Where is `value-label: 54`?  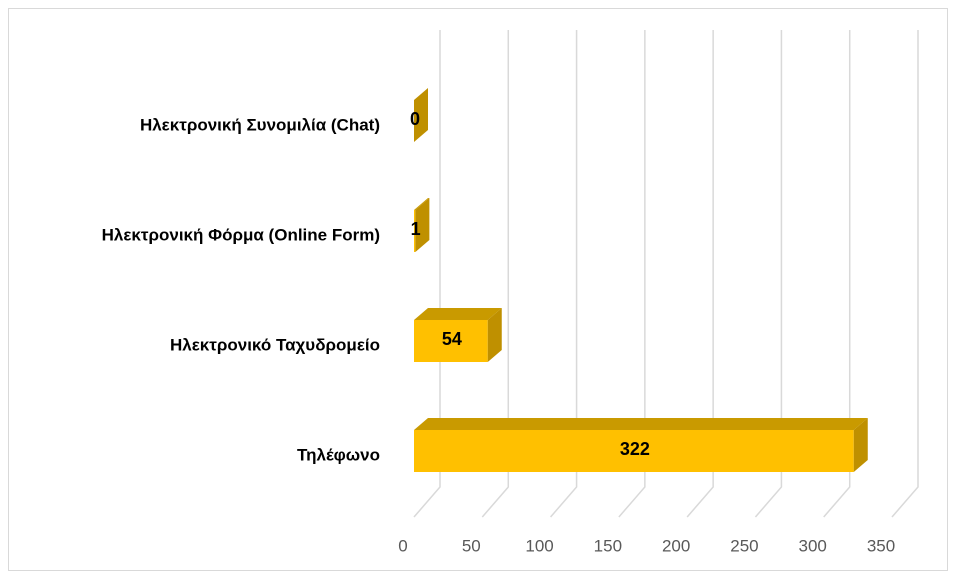
value-label: 54 is located at coordinates (452, 339).